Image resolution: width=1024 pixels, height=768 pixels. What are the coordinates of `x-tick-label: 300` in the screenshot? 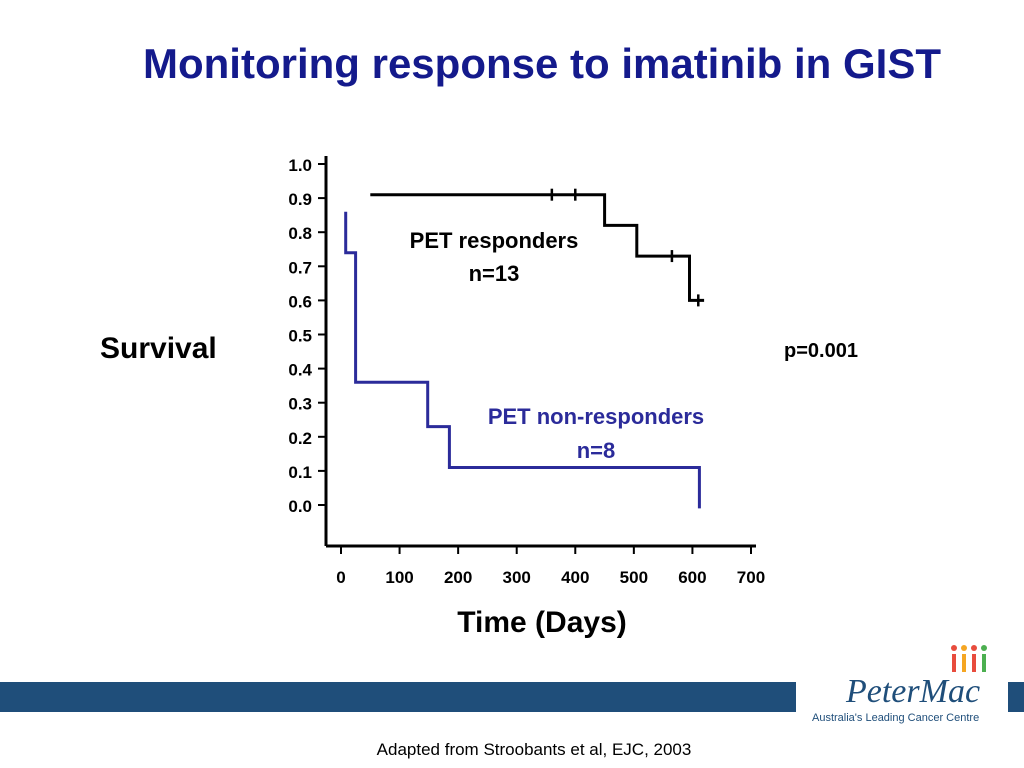 It's located at (517, 577).